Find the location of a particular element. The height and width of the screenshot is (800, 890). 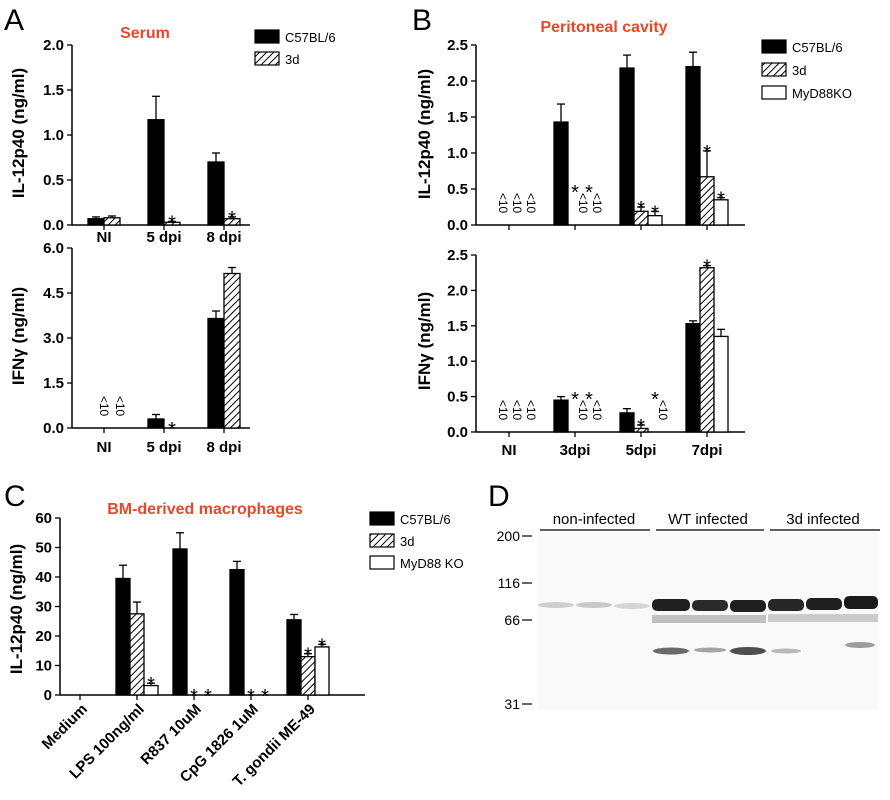

y-tick-label: 2.5 is located at coordinates (457, 255).